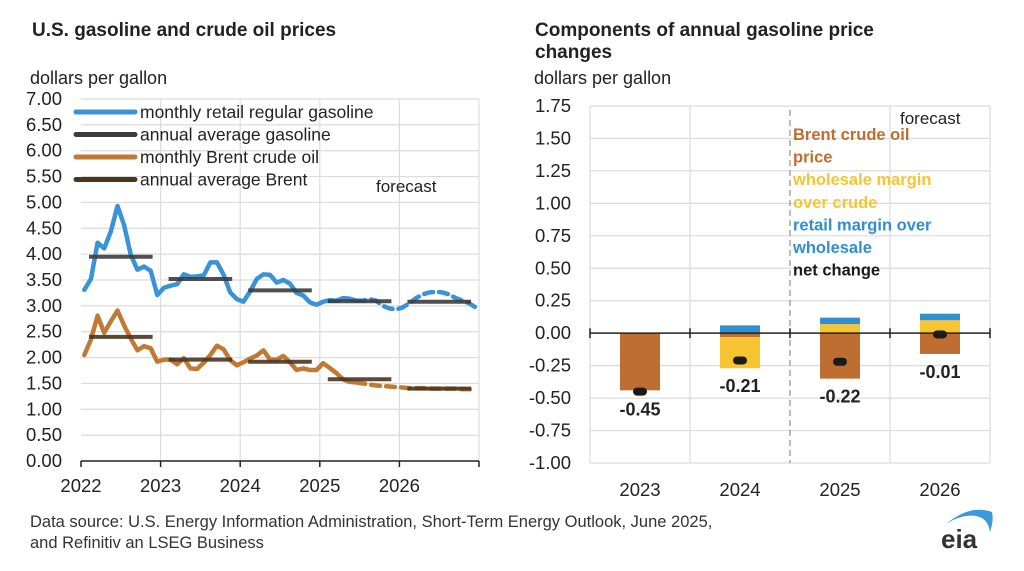 The width and height of the screenshot is (1024, 571). I want to click on bar-segment-brent-2024, so click(740, 335).